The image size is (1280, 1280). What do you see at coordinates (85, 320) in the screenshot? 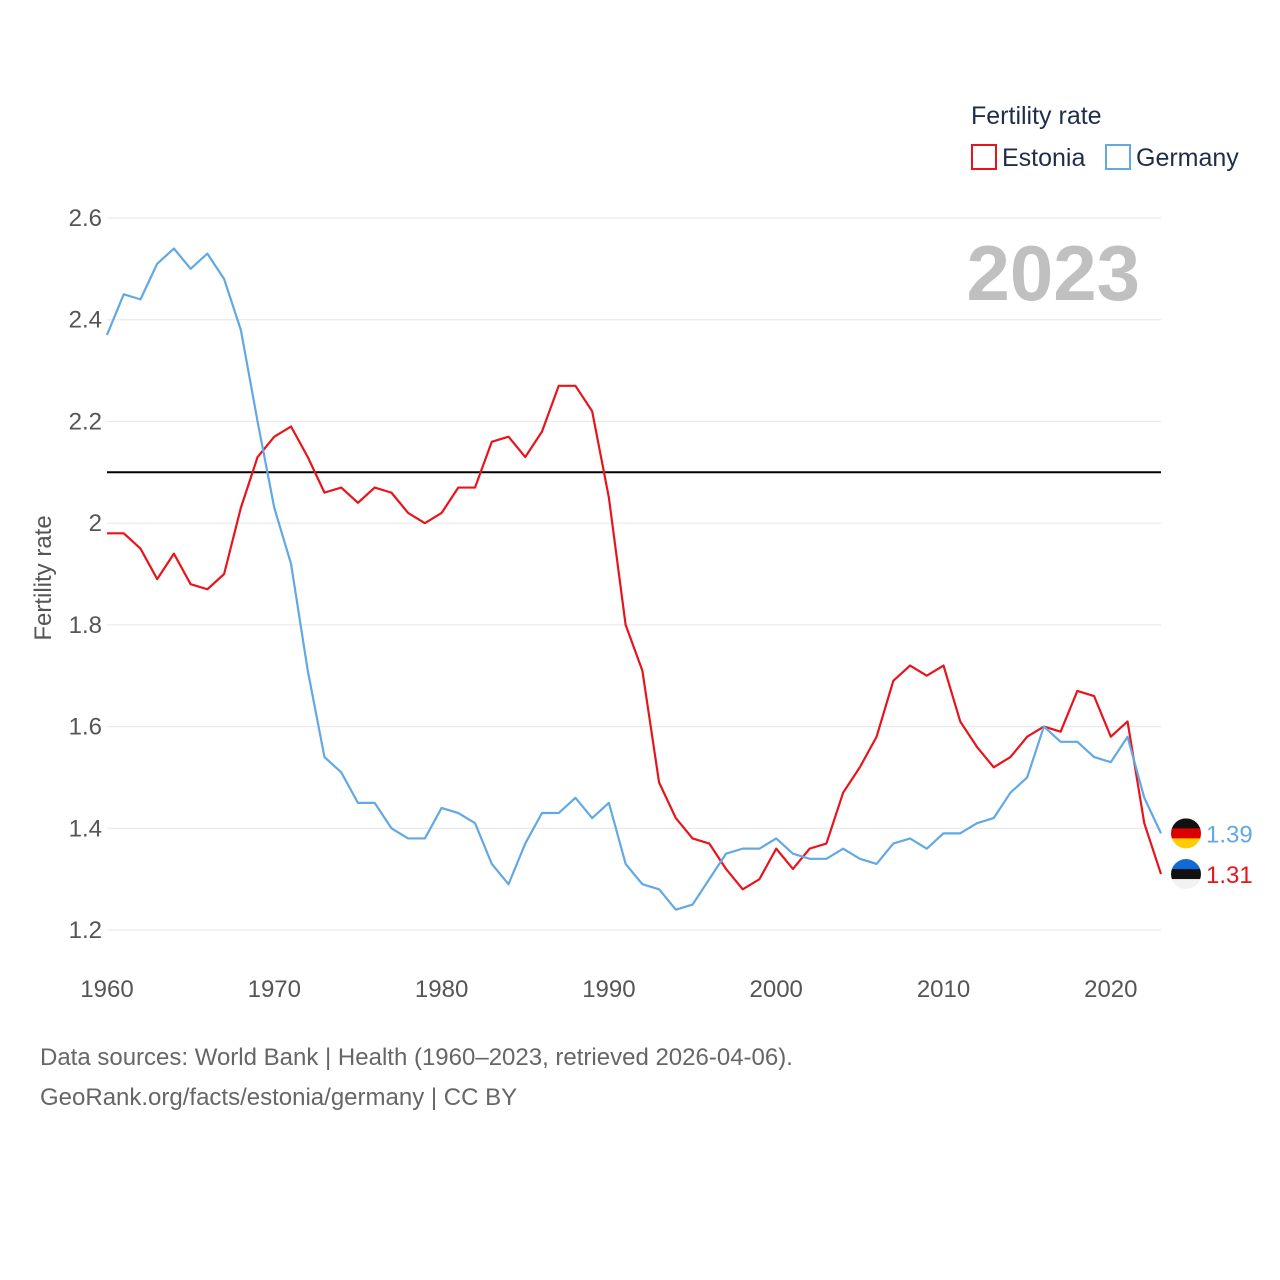
I see `y-tick-label: 2.4` at bounding box center [85, 320].